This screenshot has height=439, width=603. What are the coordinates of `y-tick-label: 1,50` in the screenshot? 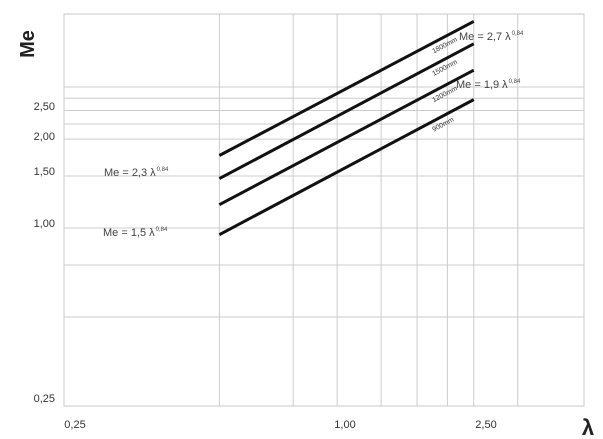 It's located at (44, 172).